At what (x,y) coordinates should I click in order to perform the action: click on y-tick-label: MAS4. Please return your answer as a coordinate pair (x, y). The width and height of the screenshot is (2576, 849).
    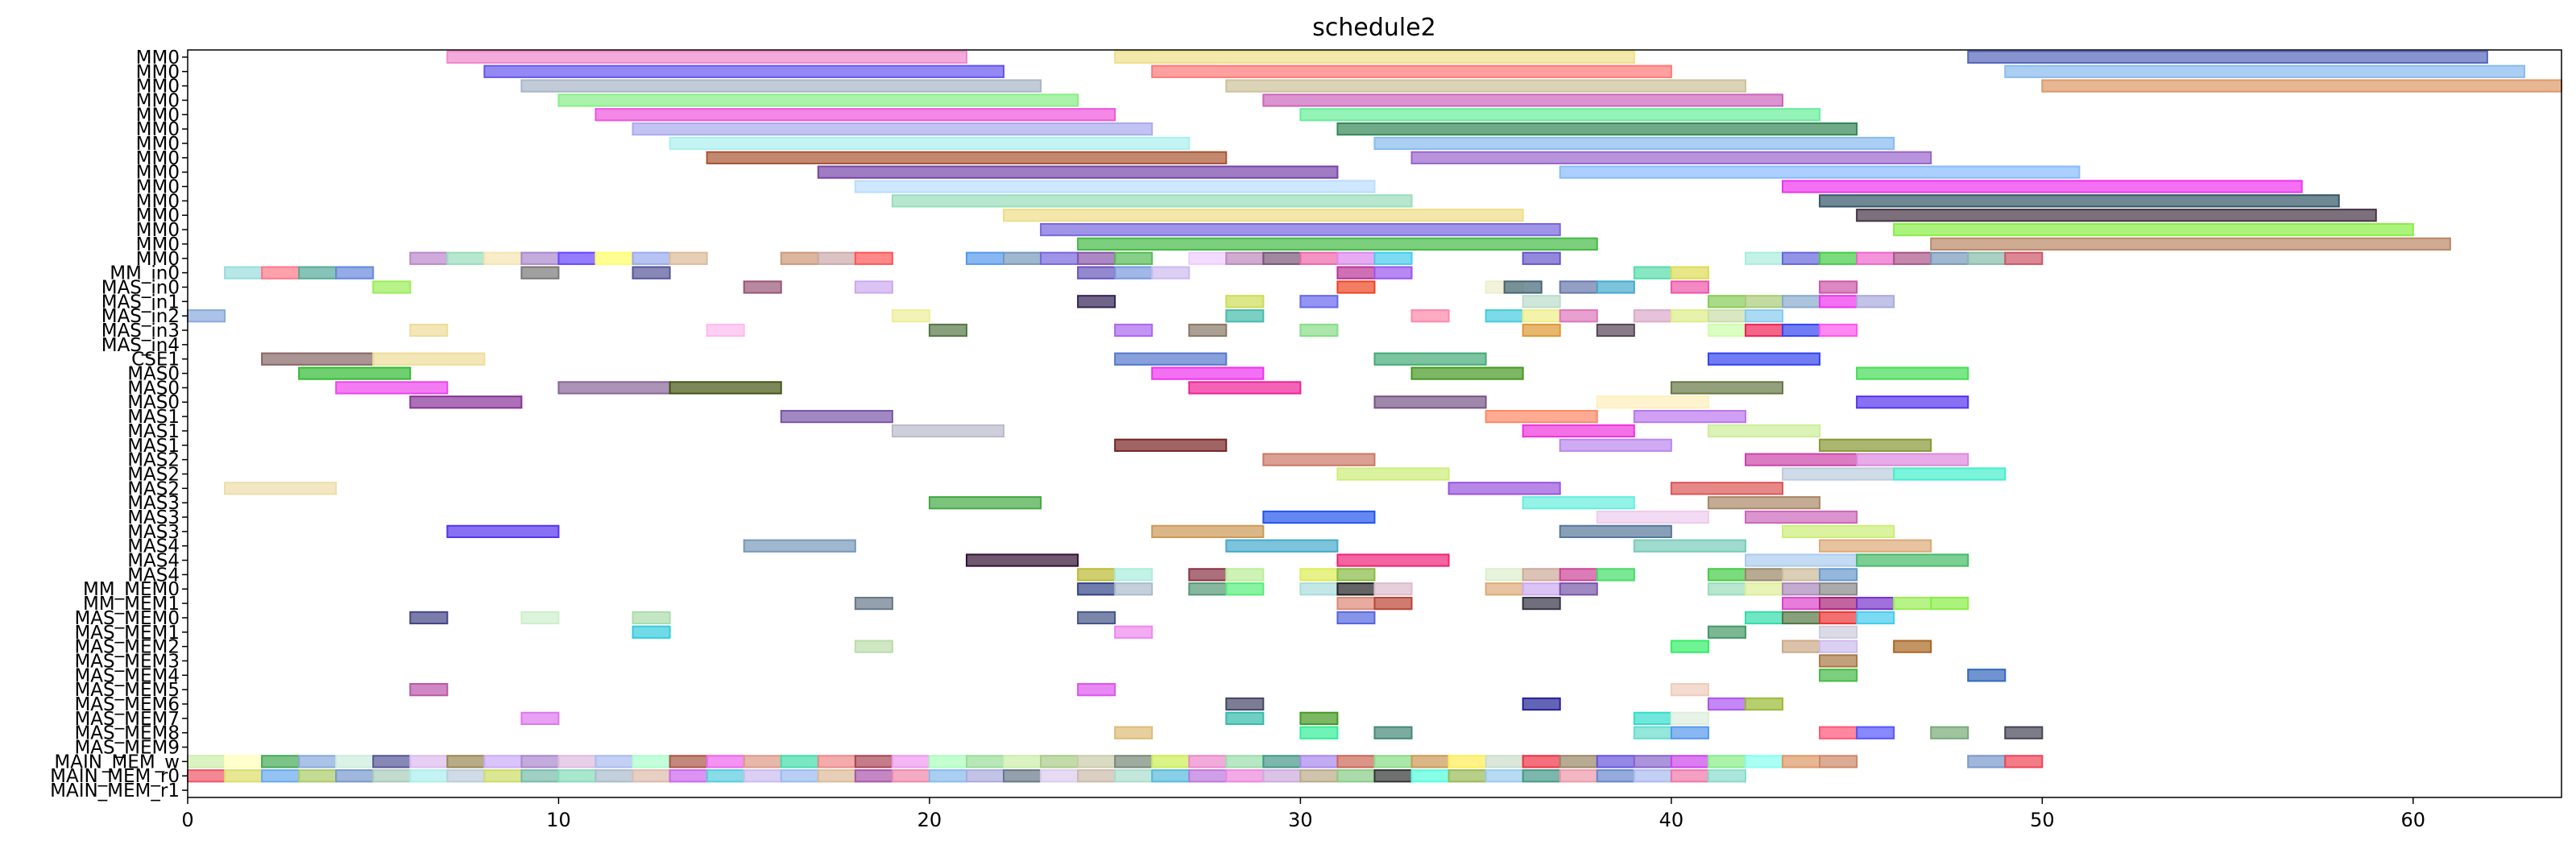
    Looking at the image, I should click on (153, 561).